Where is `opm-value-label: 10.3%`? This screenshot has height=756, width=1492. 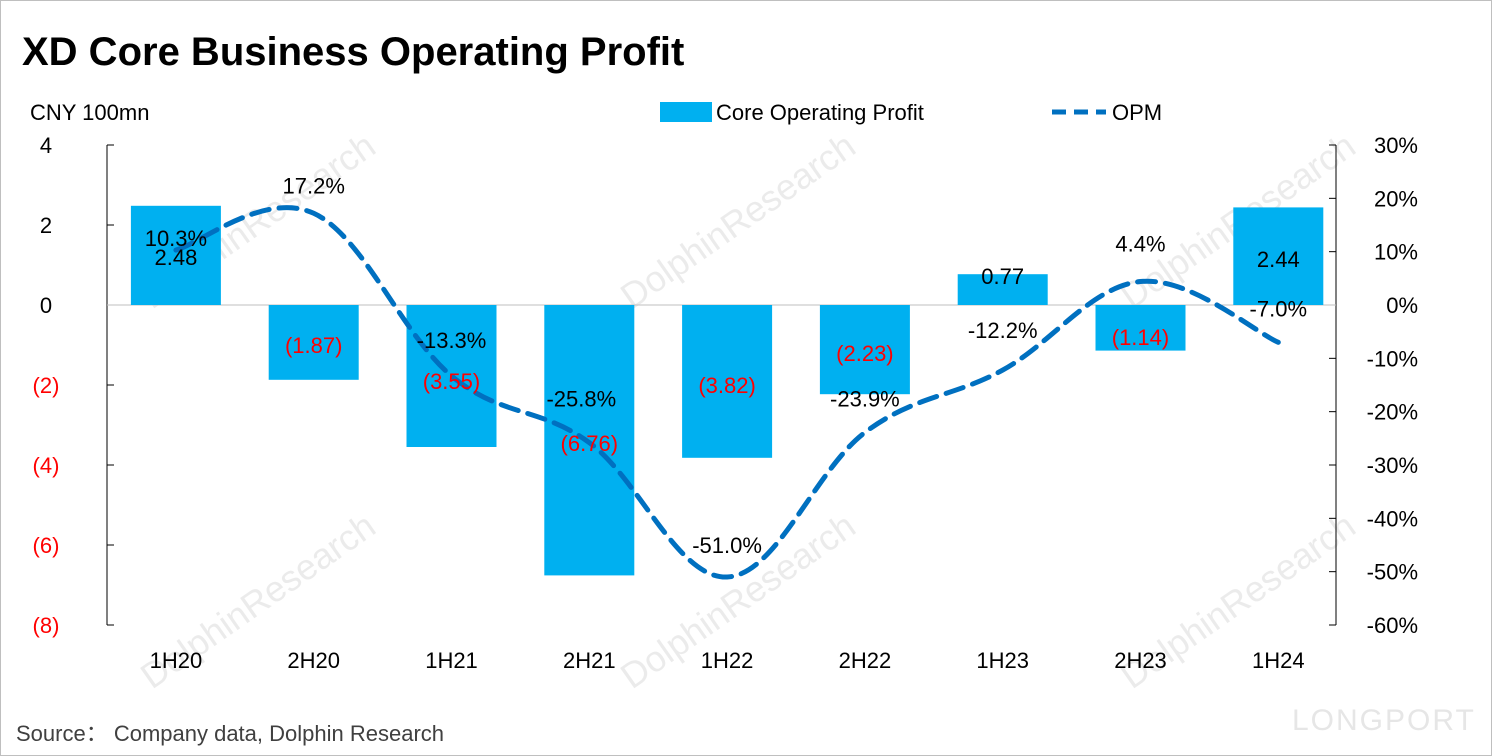 opm-value-label: 10.3% is located at coordinates (176, 238).